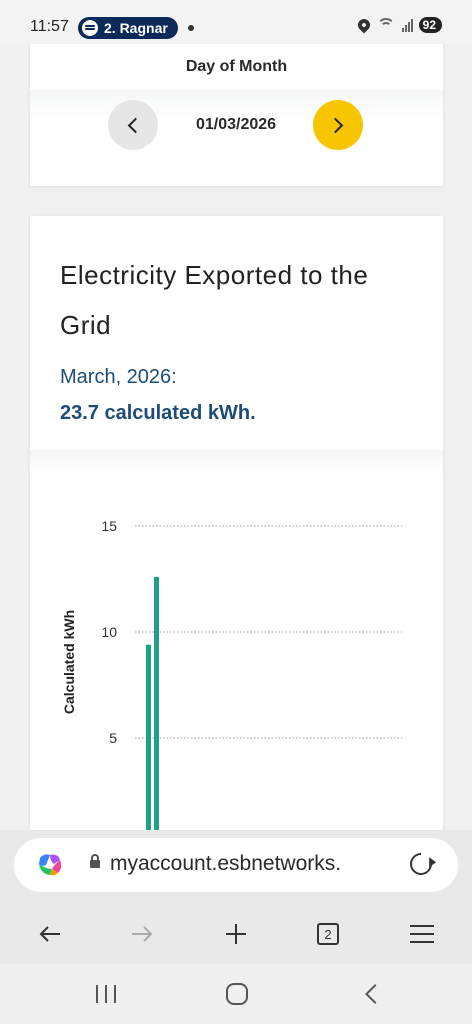 The width and height of the screenshot is (472, 1024). I want to click on menu-button, so click(422, 934).